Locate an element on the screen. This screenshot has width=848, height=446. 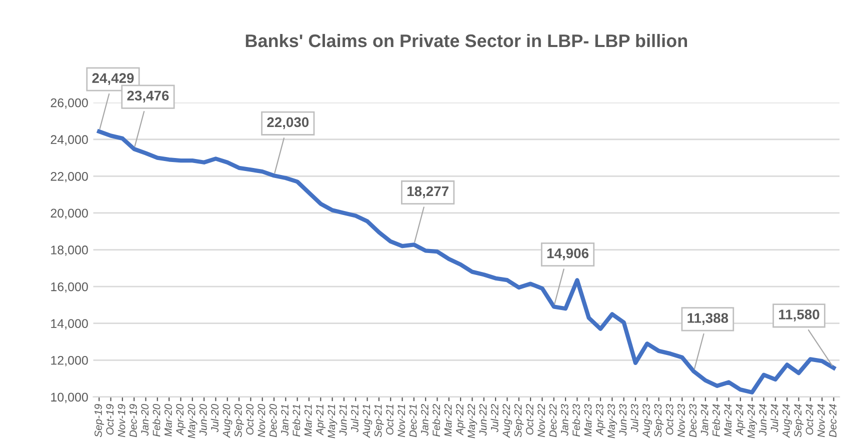
annotation: 23,476 is located at coordinates (148, 96).